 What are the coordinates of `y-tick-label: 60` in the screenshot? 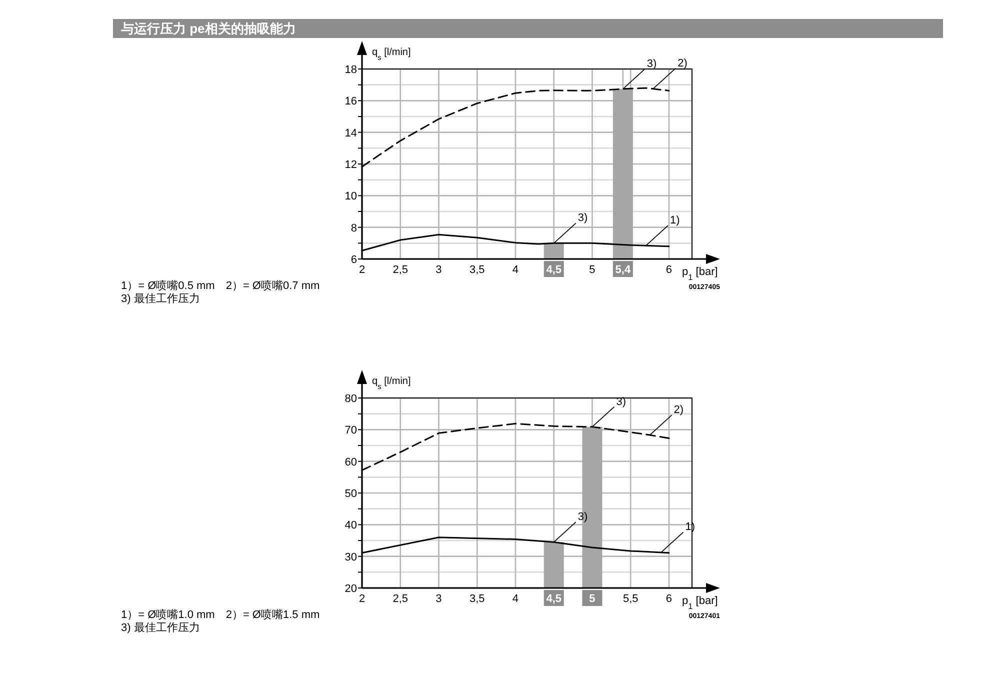 It's located at (350, 462).